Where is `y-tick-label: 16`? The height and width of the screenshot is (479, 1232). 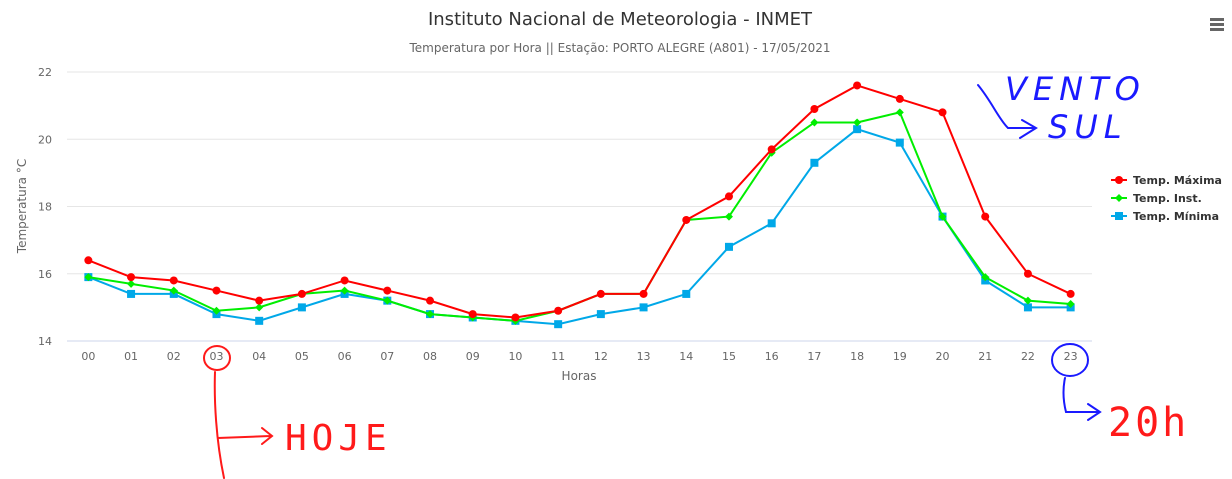
y-tick-label: 16 is located at coordinates (45, 274).